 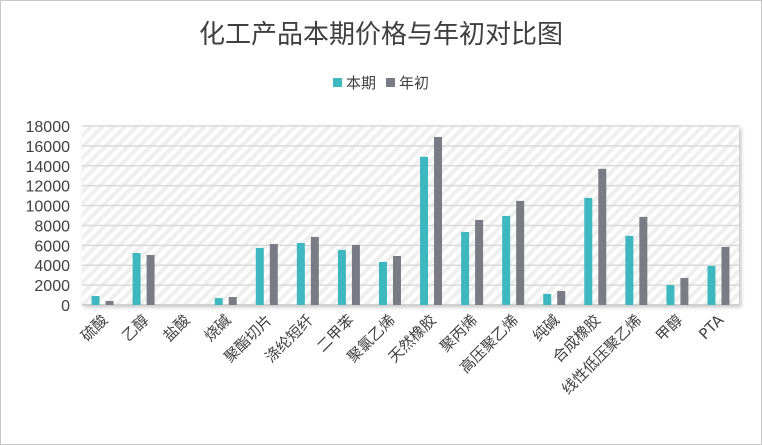 I want to click on x-tick-label: PTA, so click(x=711, y=327).